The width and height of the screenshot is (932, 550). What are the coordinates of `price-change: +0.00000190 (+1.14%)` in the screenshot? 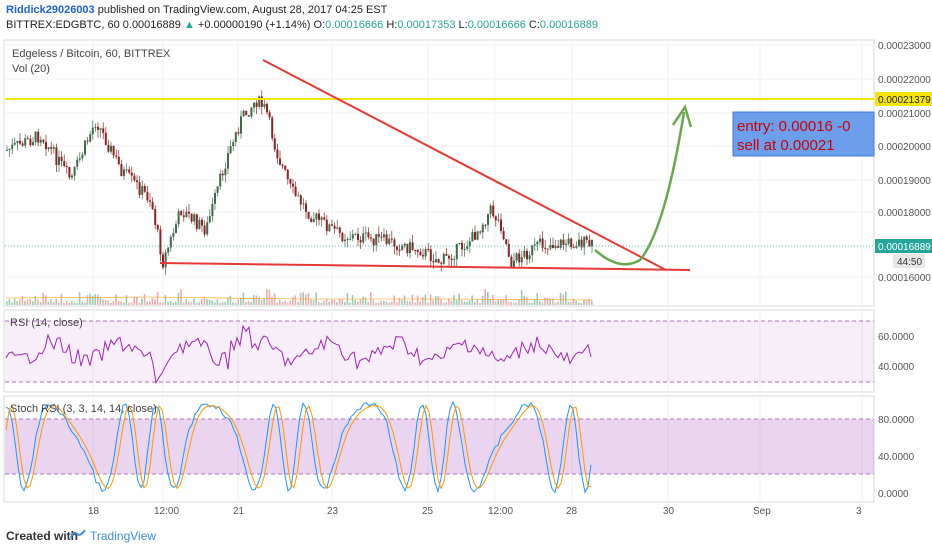 It's located at (254, 25).